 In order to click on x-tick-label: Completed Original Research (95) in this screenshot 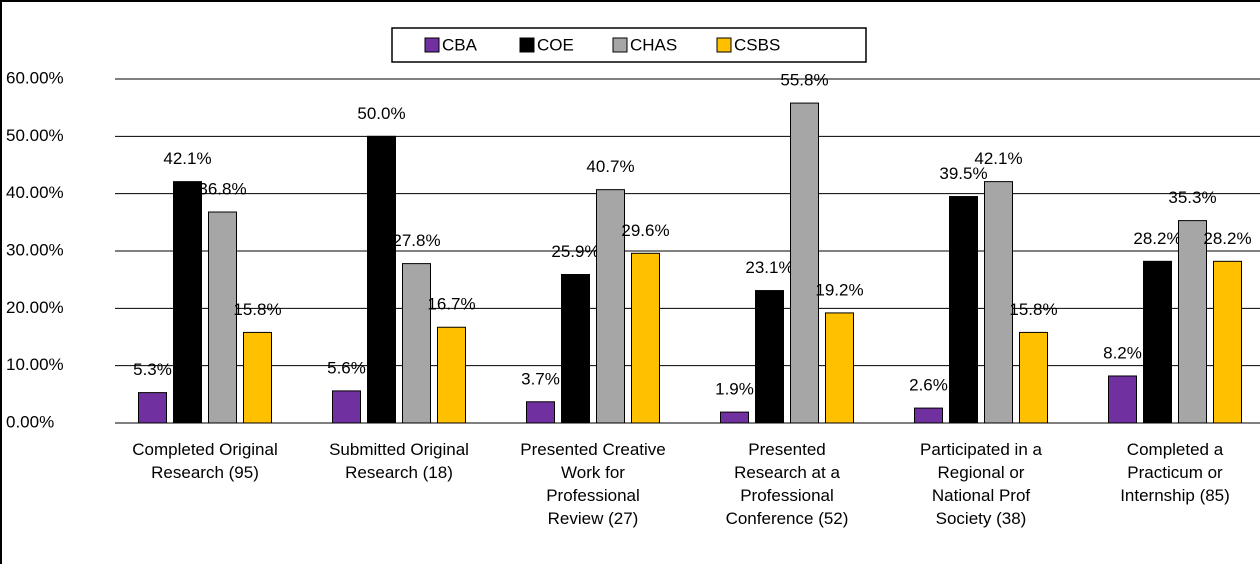, I will do `click(205, 461)`.